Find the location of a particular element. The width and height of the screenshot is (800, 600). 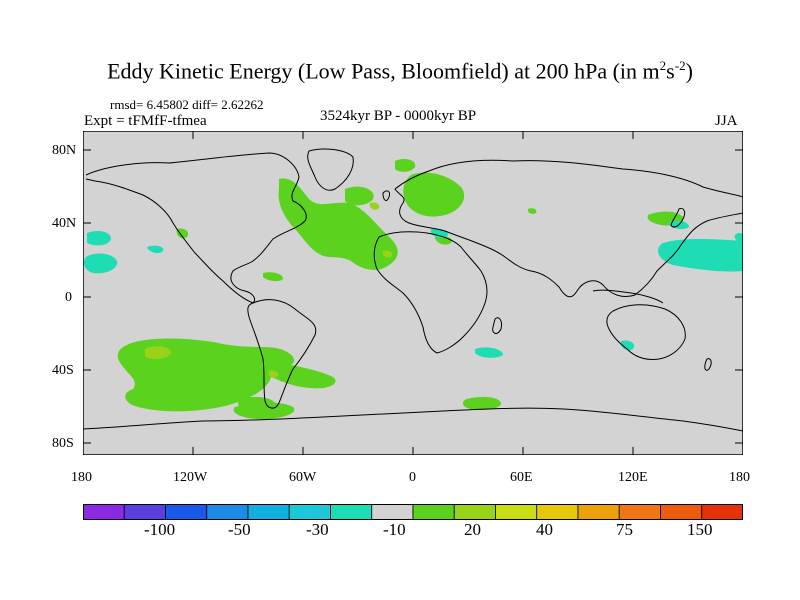

season-label: JJA is located at coordinates (726, 121).